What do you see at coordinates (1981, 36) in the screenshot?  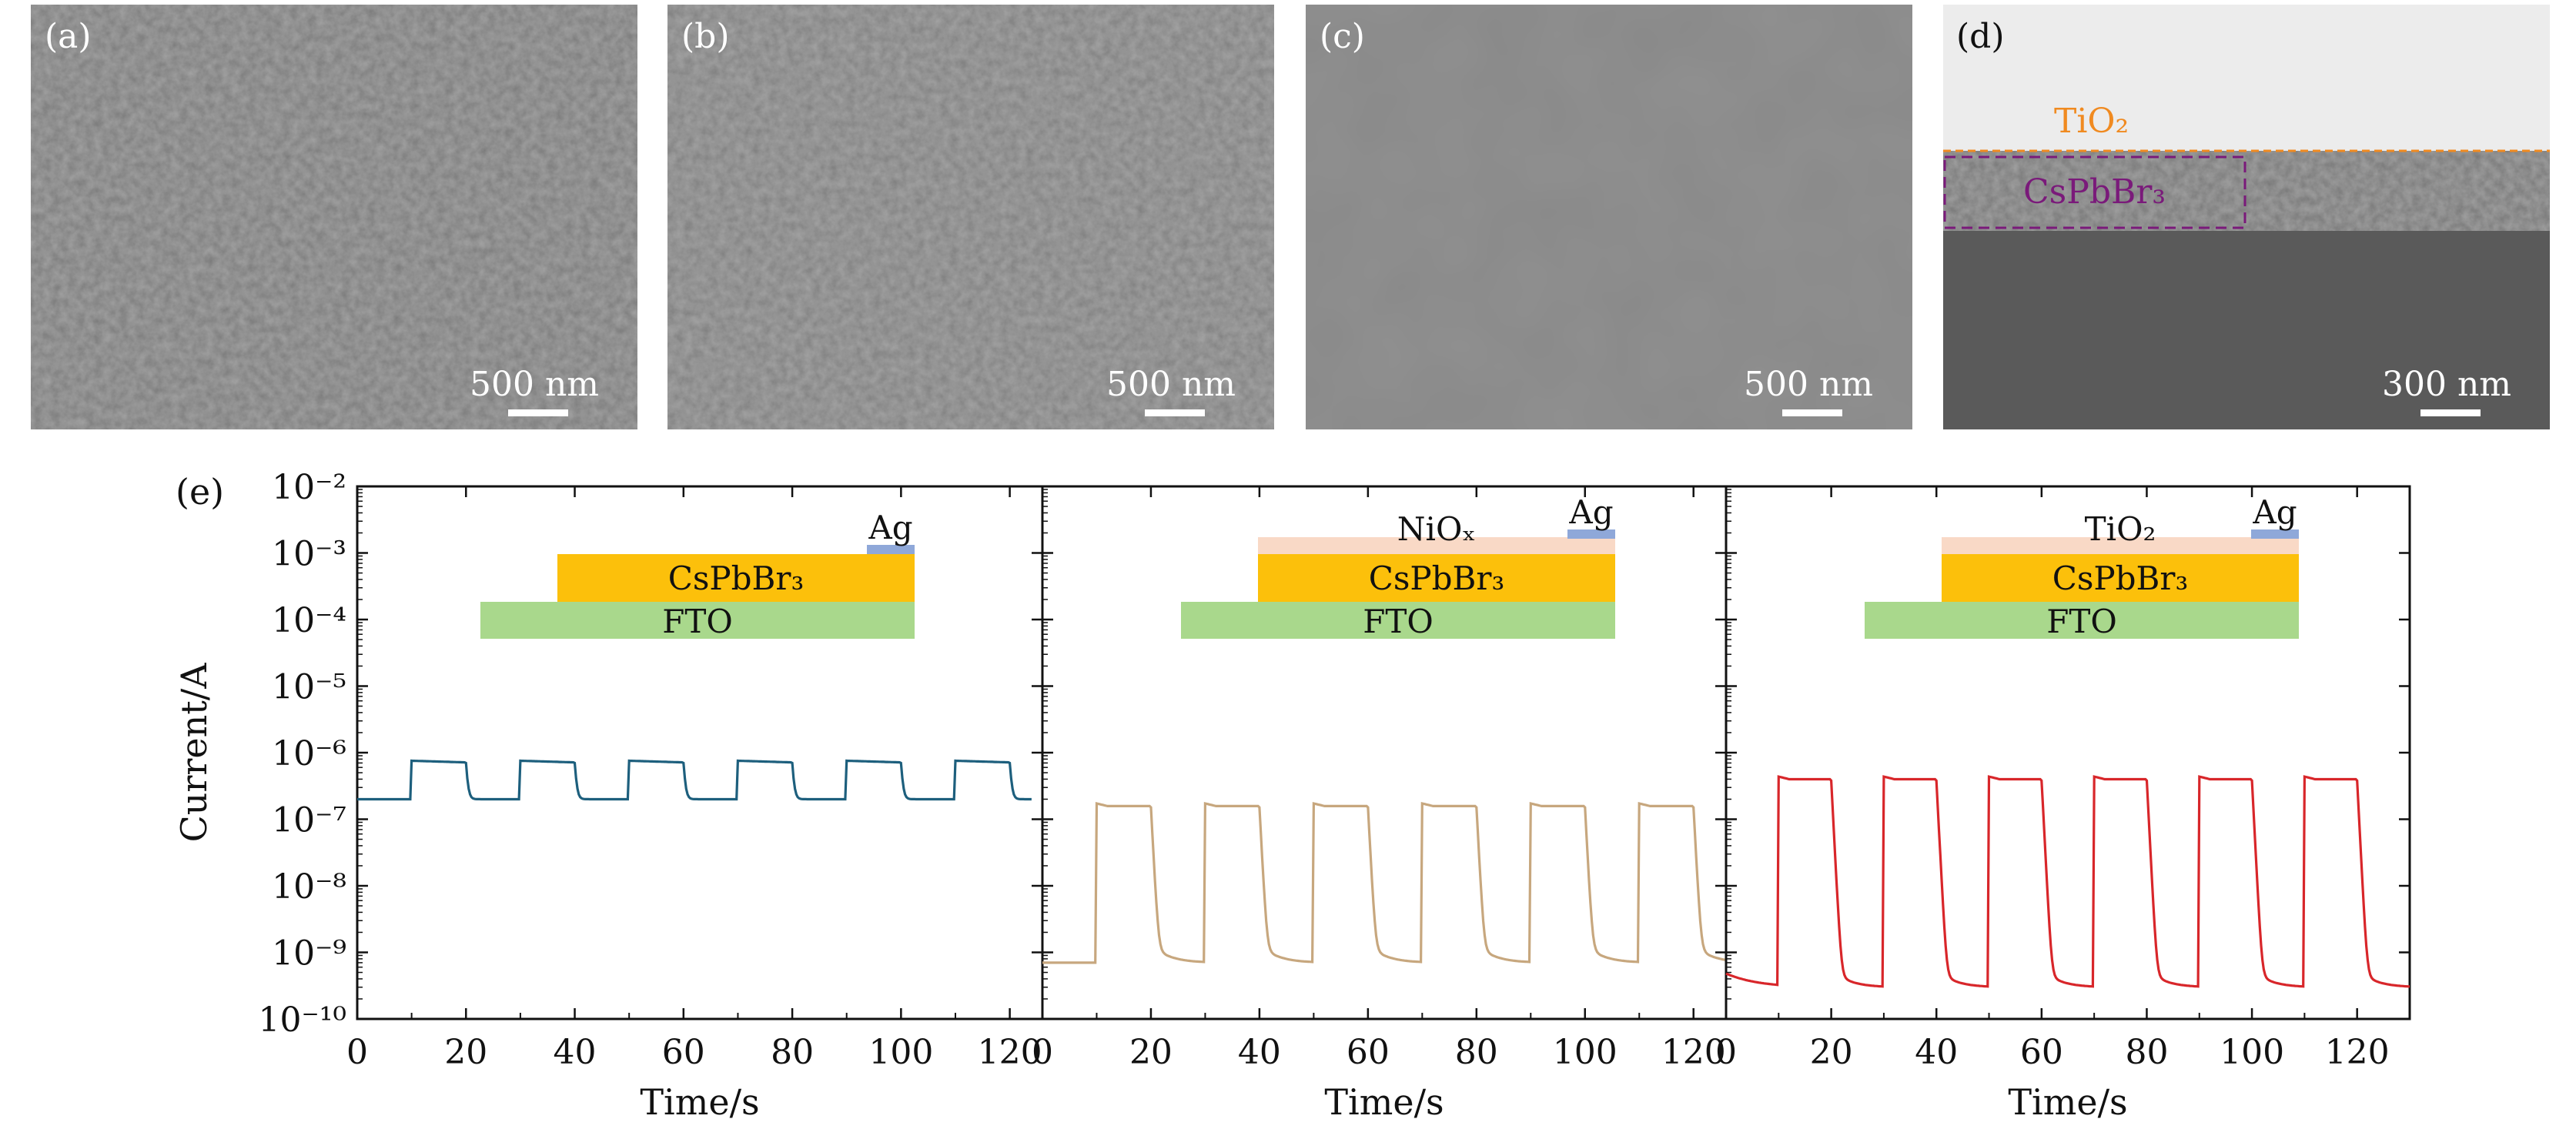 I see `panel-label-d: (d)` at bounding box center [1981, 36].